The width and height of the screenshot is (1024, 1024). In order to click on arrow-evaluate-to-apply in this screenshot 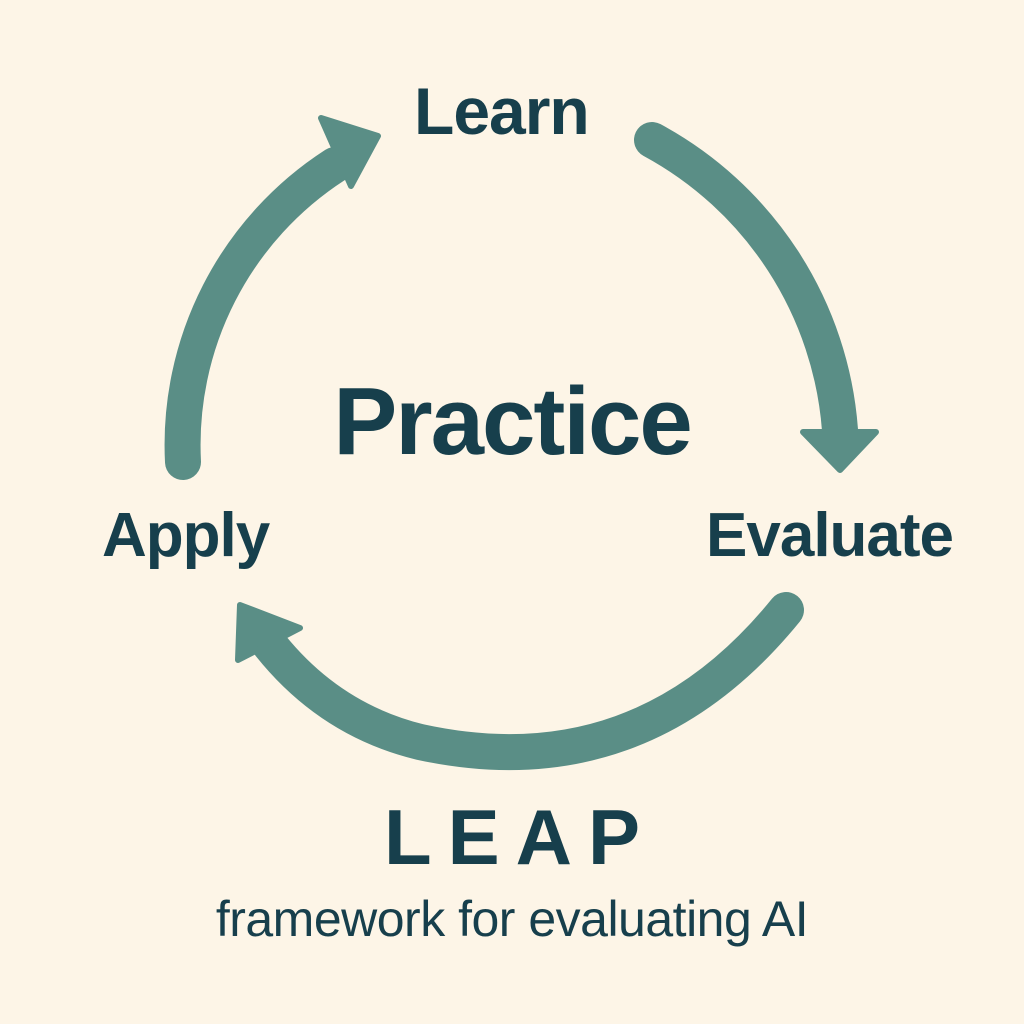, I will do `click(519, 681)`.